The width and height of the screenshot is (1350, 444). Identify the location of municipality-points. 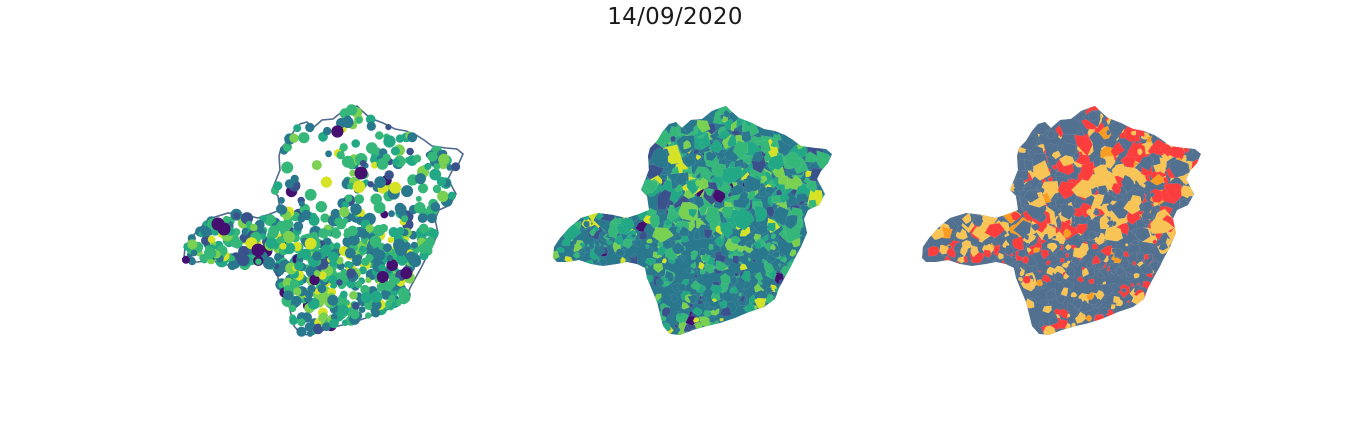
(321, 220).